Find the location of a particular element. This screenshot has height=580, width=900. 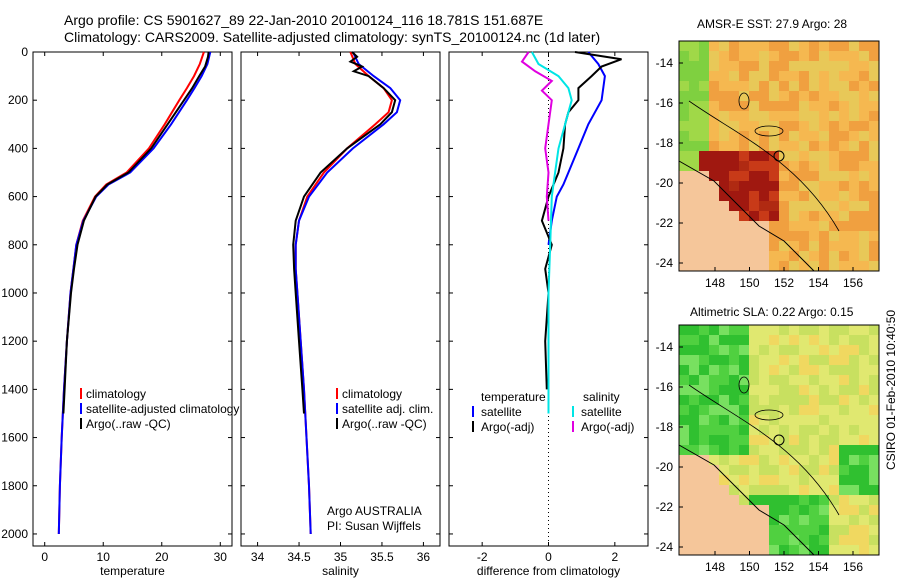

sst-map-title: AMSR-E SST: 27.9 Argo: 28 is located at coordinates (772, 24).